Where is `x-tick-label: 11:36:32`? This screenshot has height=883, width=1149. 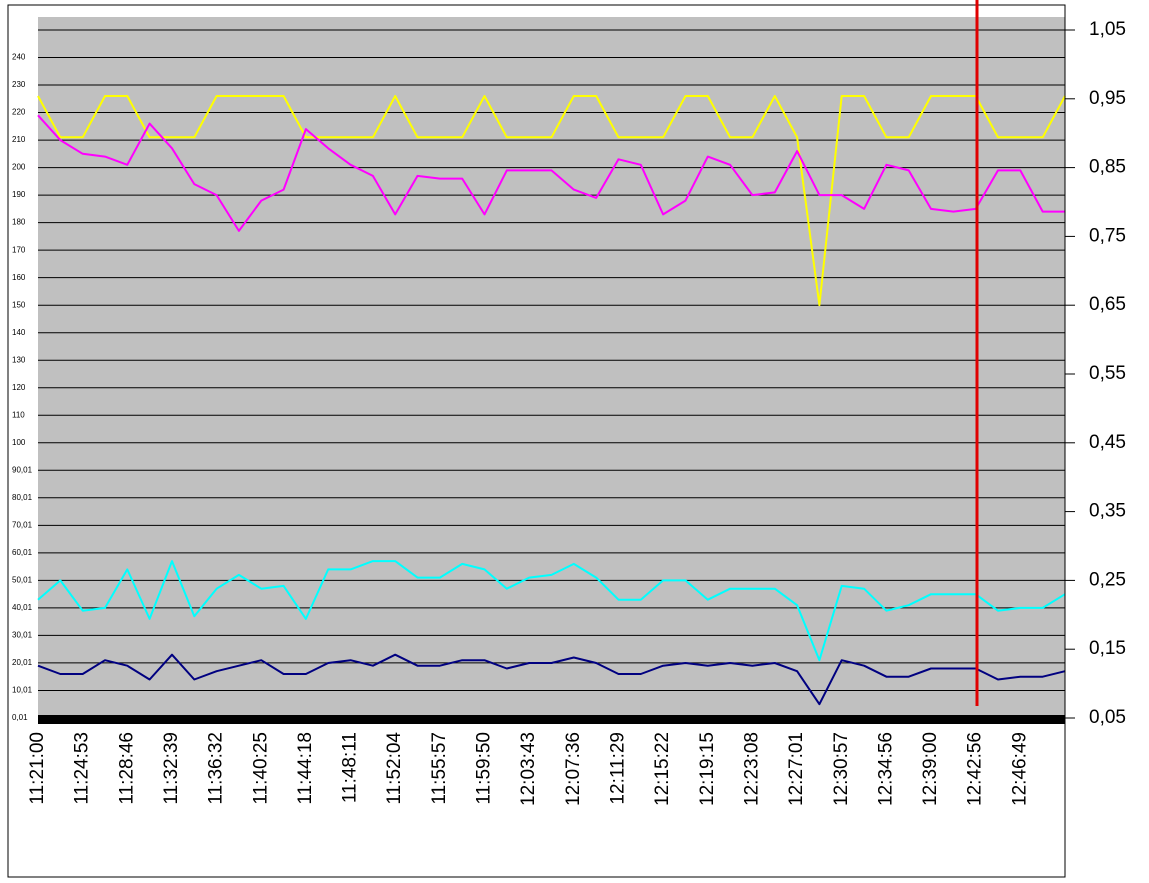
x-tick-label: 11:36:32 is located at coordinates (216, 768).